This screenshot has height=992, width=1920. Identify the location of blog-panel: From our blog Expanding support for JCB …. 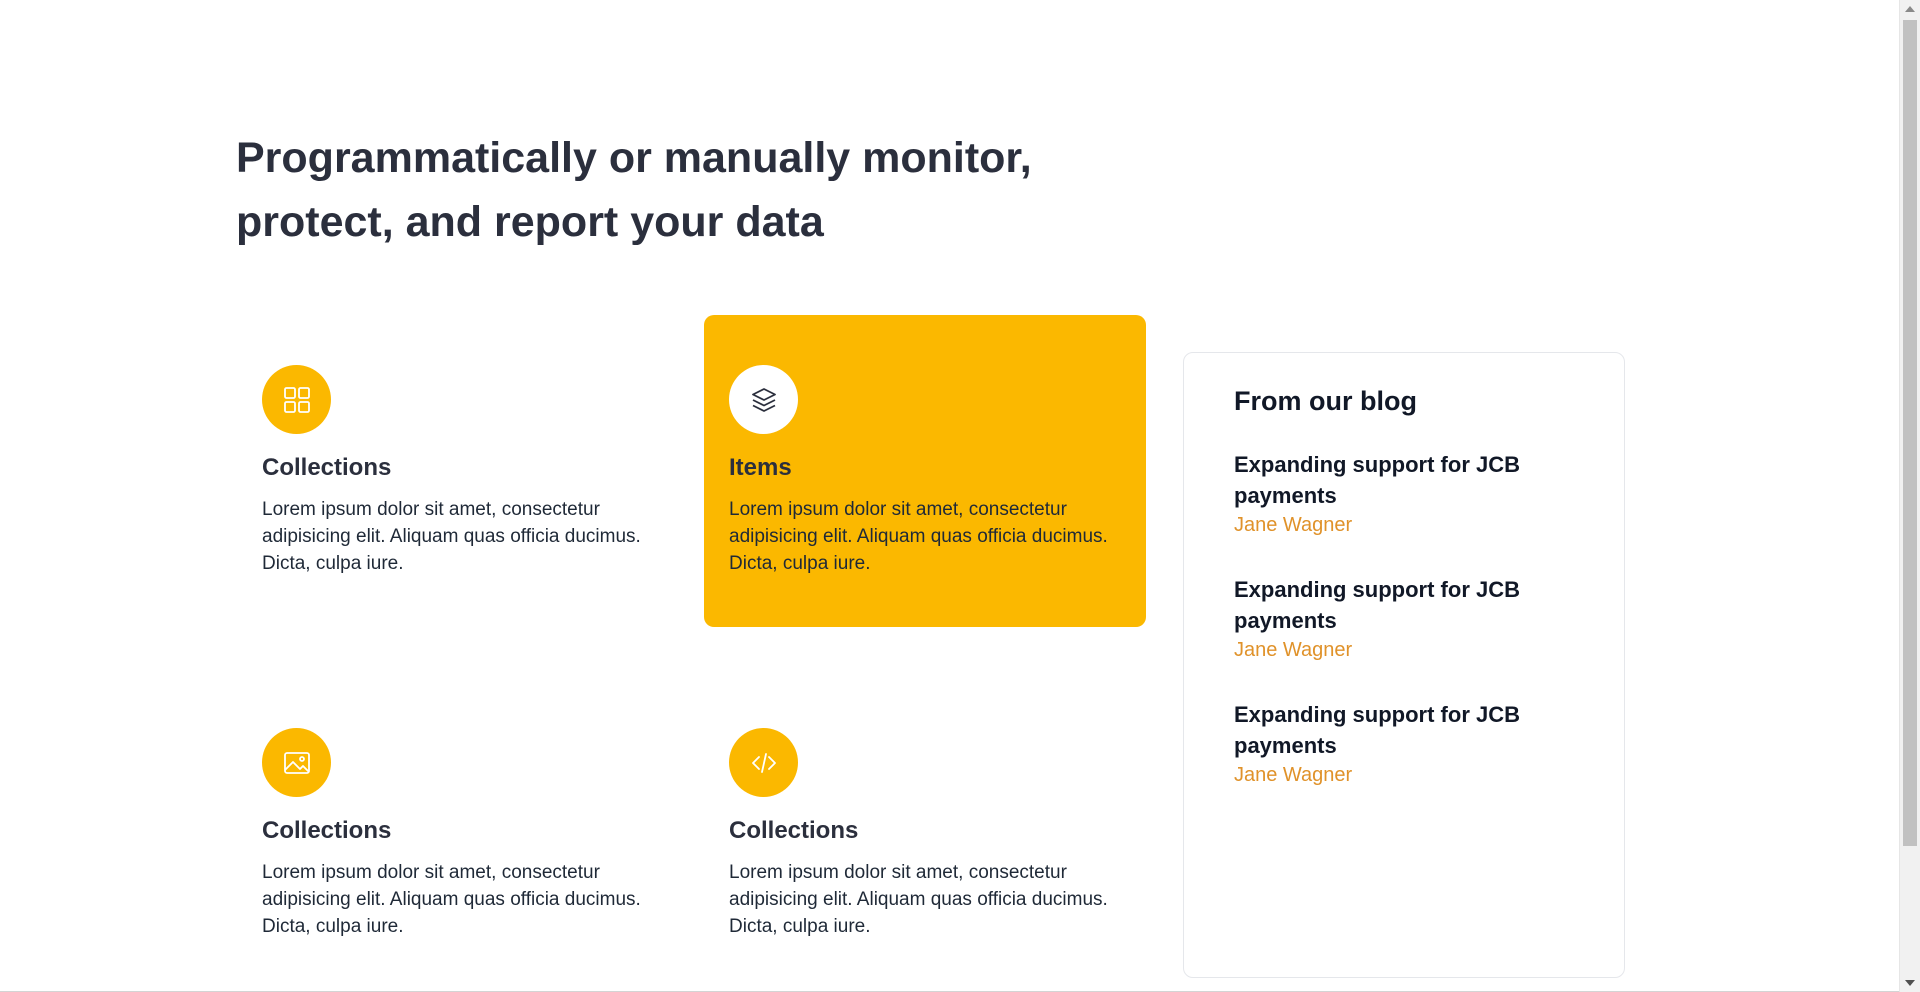
(1404, 665).